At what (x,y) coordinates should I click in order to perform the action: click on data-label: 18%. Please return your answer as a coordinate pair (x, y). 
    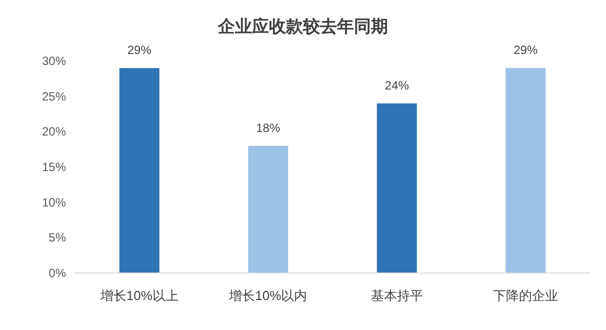
    Looking at the image, I should click on (268, 127).